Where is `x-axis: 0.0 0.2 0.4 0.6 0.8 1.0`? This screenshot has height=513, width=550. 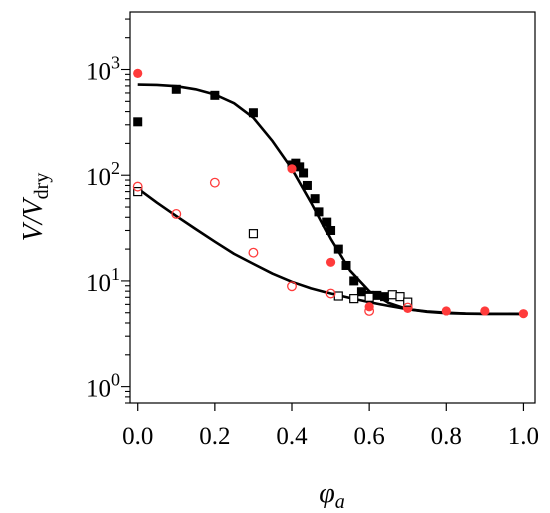 x-axis: 0.0 0.2 0.4 0.6 0.8 1.0 is located at coordinates (330, 426).